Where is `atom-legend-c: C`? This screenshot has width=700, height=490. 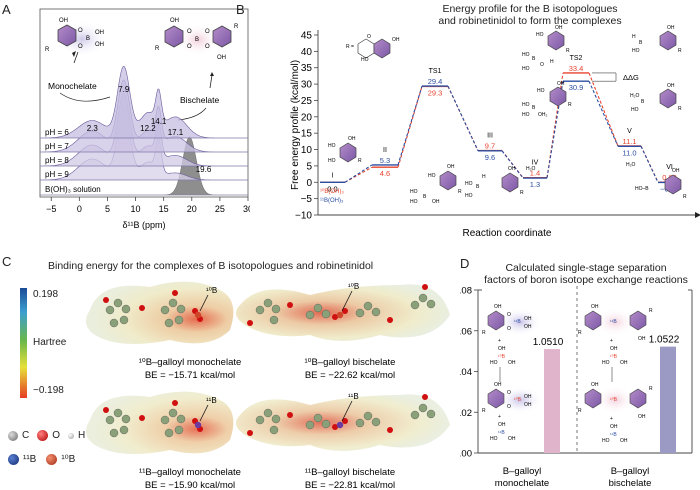
atom-legend-c: C is located at coordinates (26, 435).